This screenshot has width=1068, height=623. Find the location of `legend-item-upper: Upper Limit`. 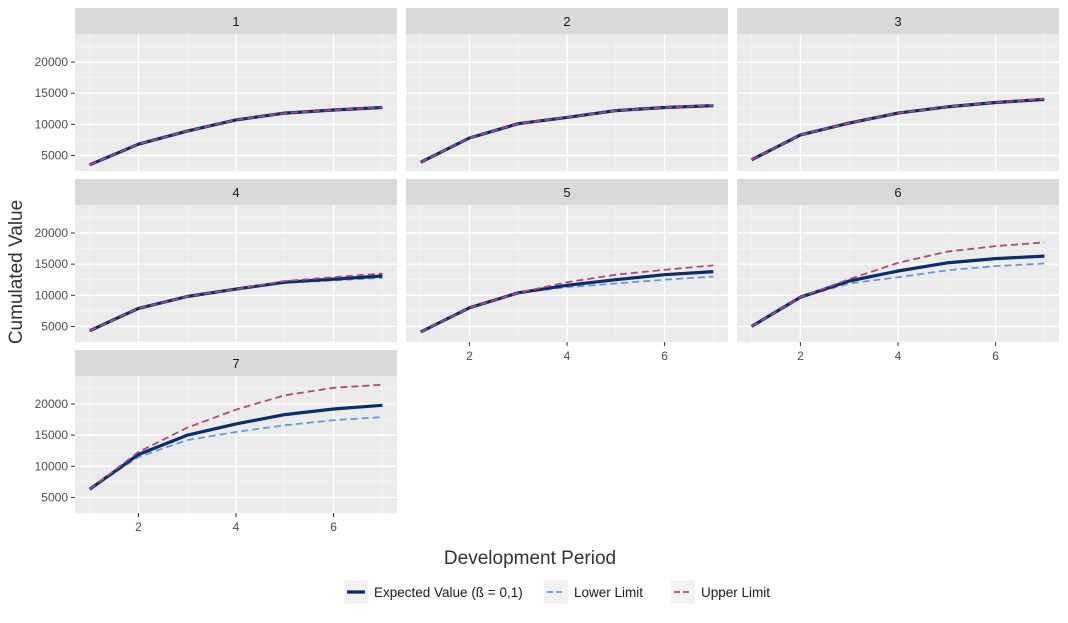

legend-item-upper: Upper Limit is located at coordinates (720, 592).